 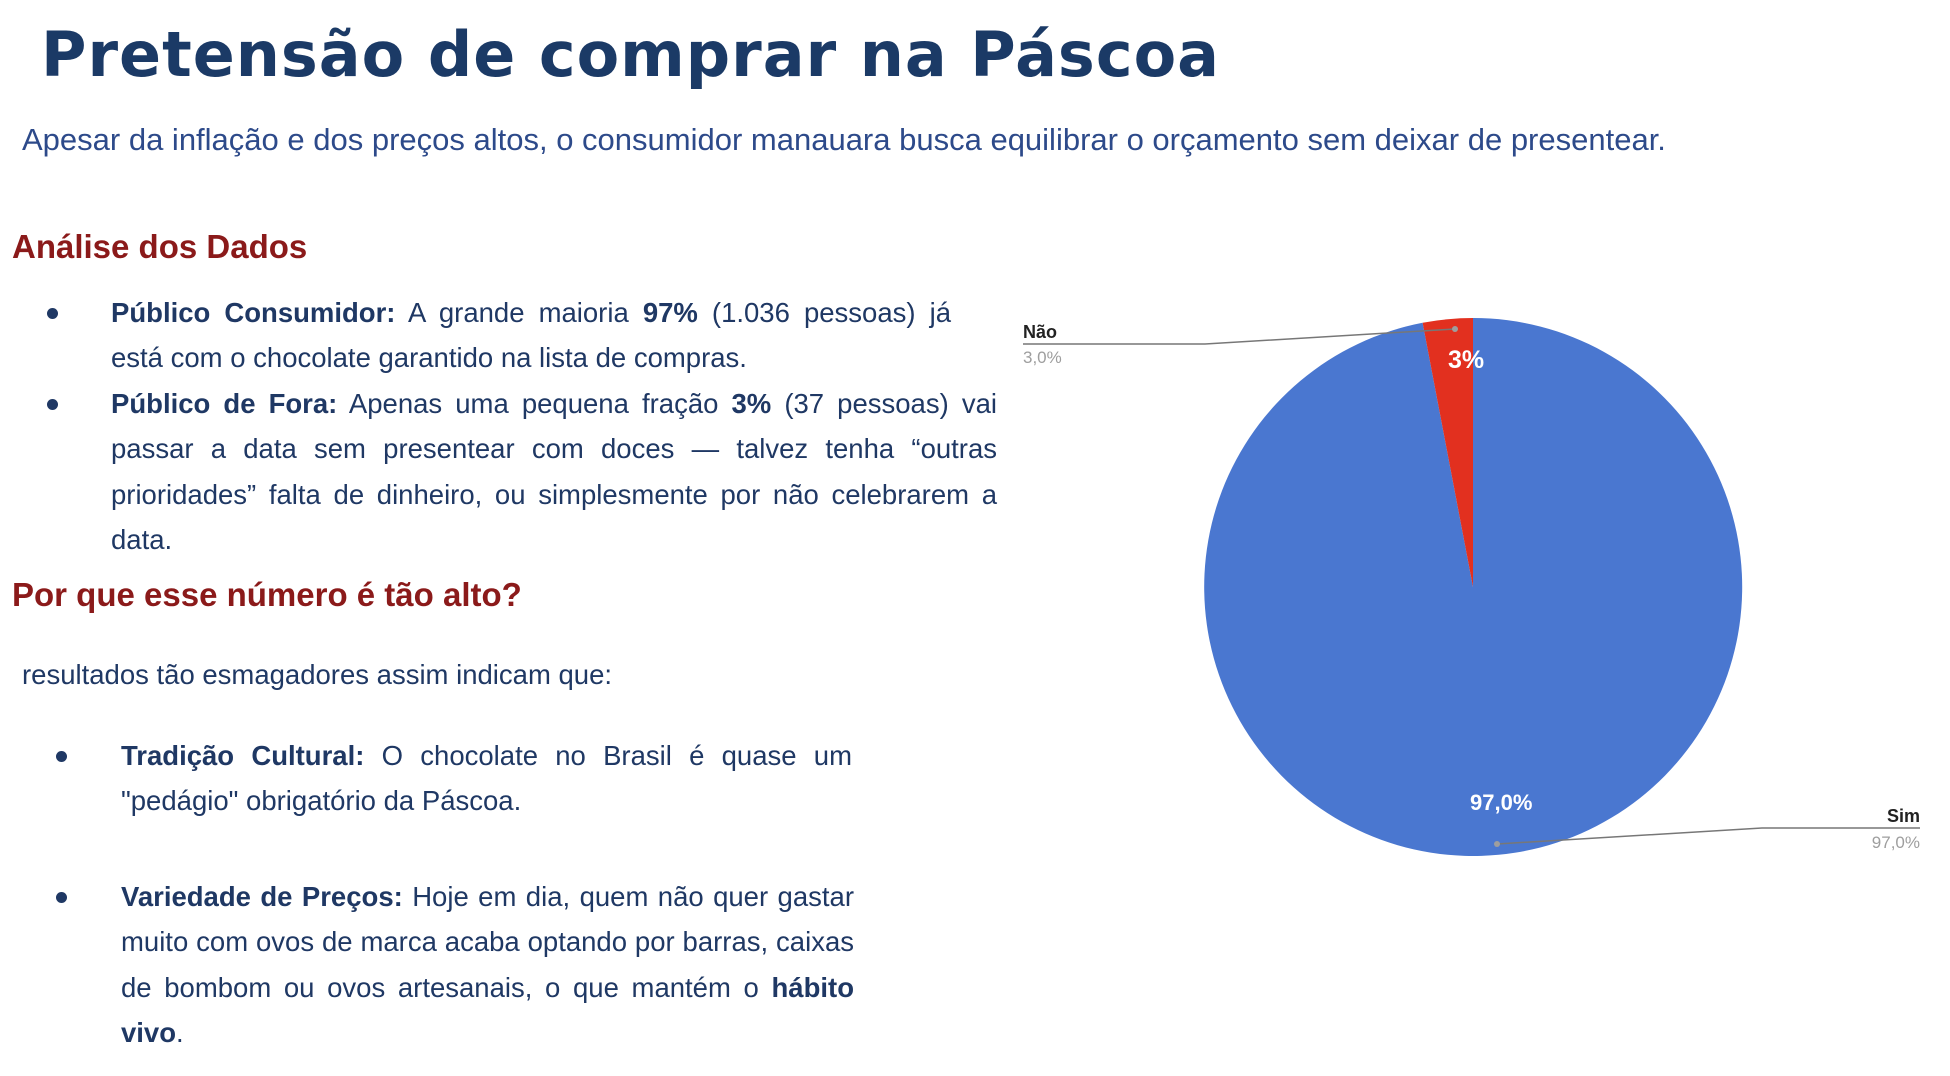 What do you see at coordinates (243, 755) in the screenshot?
I see `item-label: Tradição Cultural:` at bounding box center [243, 755].